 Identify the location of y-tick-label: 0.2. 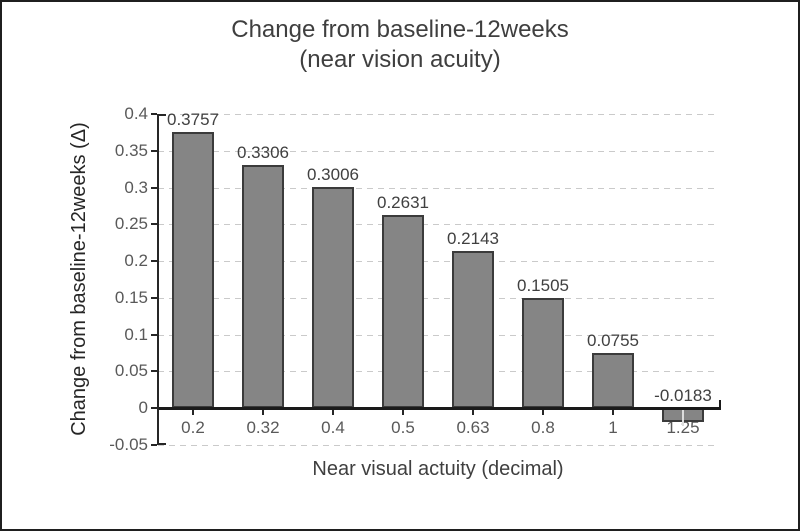
(136, 261).